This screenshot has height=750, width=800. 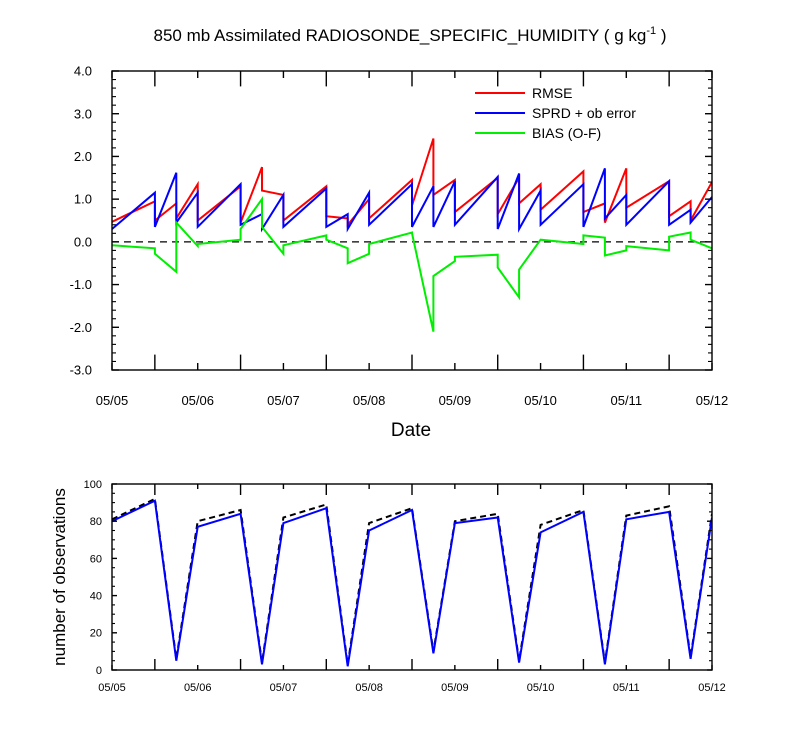 What do you see at coordinates (411, 430) in the screenshot?
I see `x-axis-title: Date` at bounding box center [411, 430].